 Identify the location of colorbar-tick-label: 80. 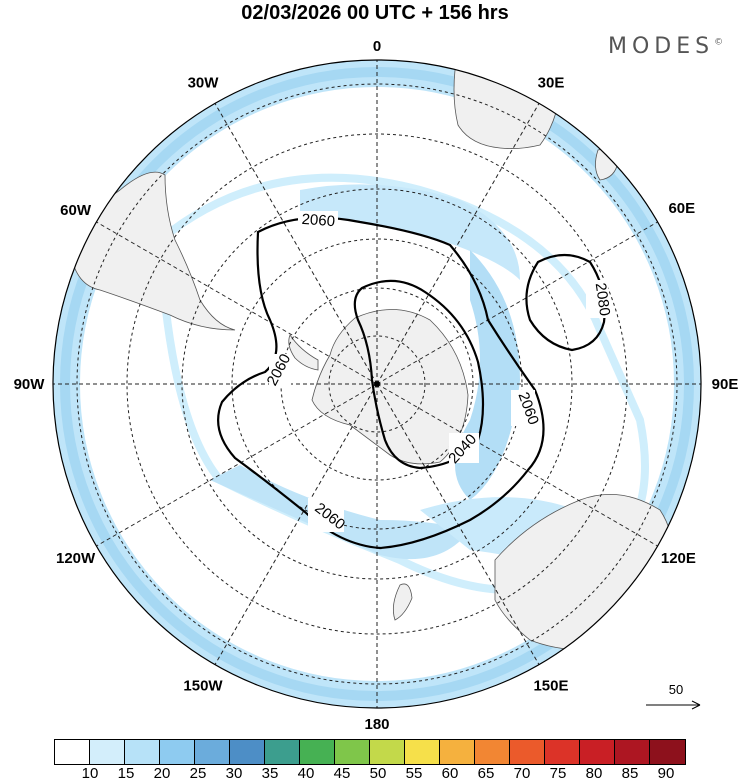
(594, 773).